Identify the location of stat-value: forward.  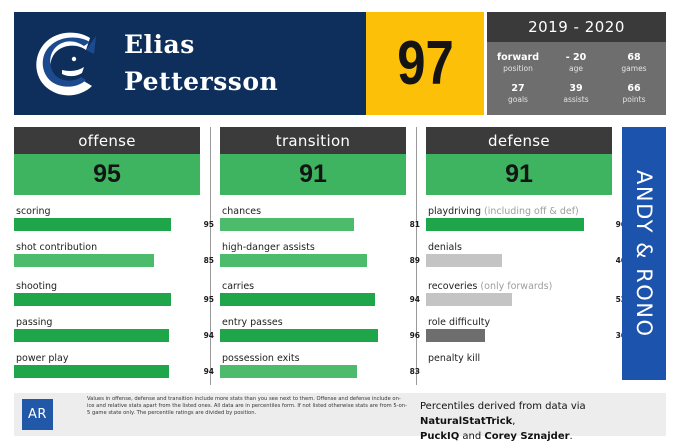
(518, 57).